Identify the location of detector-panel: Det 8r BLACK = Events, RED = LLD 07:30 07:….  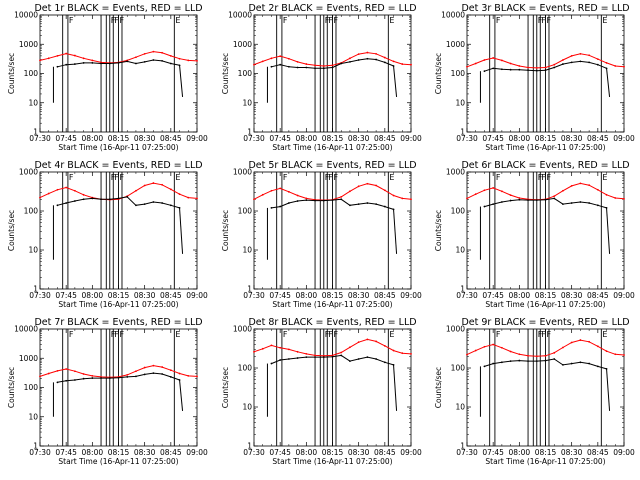
(321, 391).